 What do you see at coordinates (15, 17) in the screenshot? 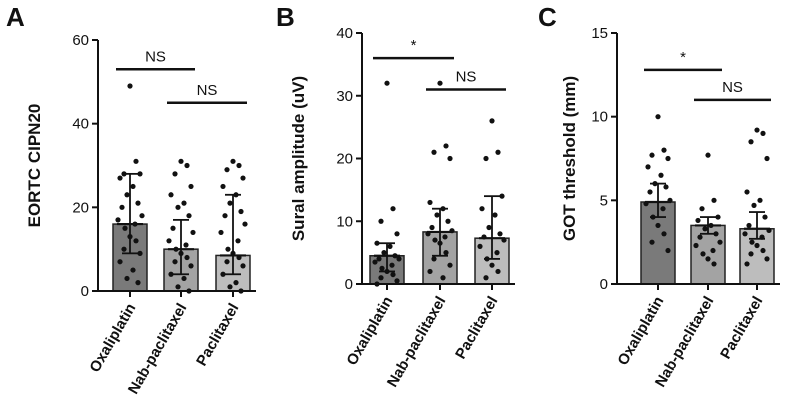
I see `panel-letter: A` at bounding box center [15, 17].